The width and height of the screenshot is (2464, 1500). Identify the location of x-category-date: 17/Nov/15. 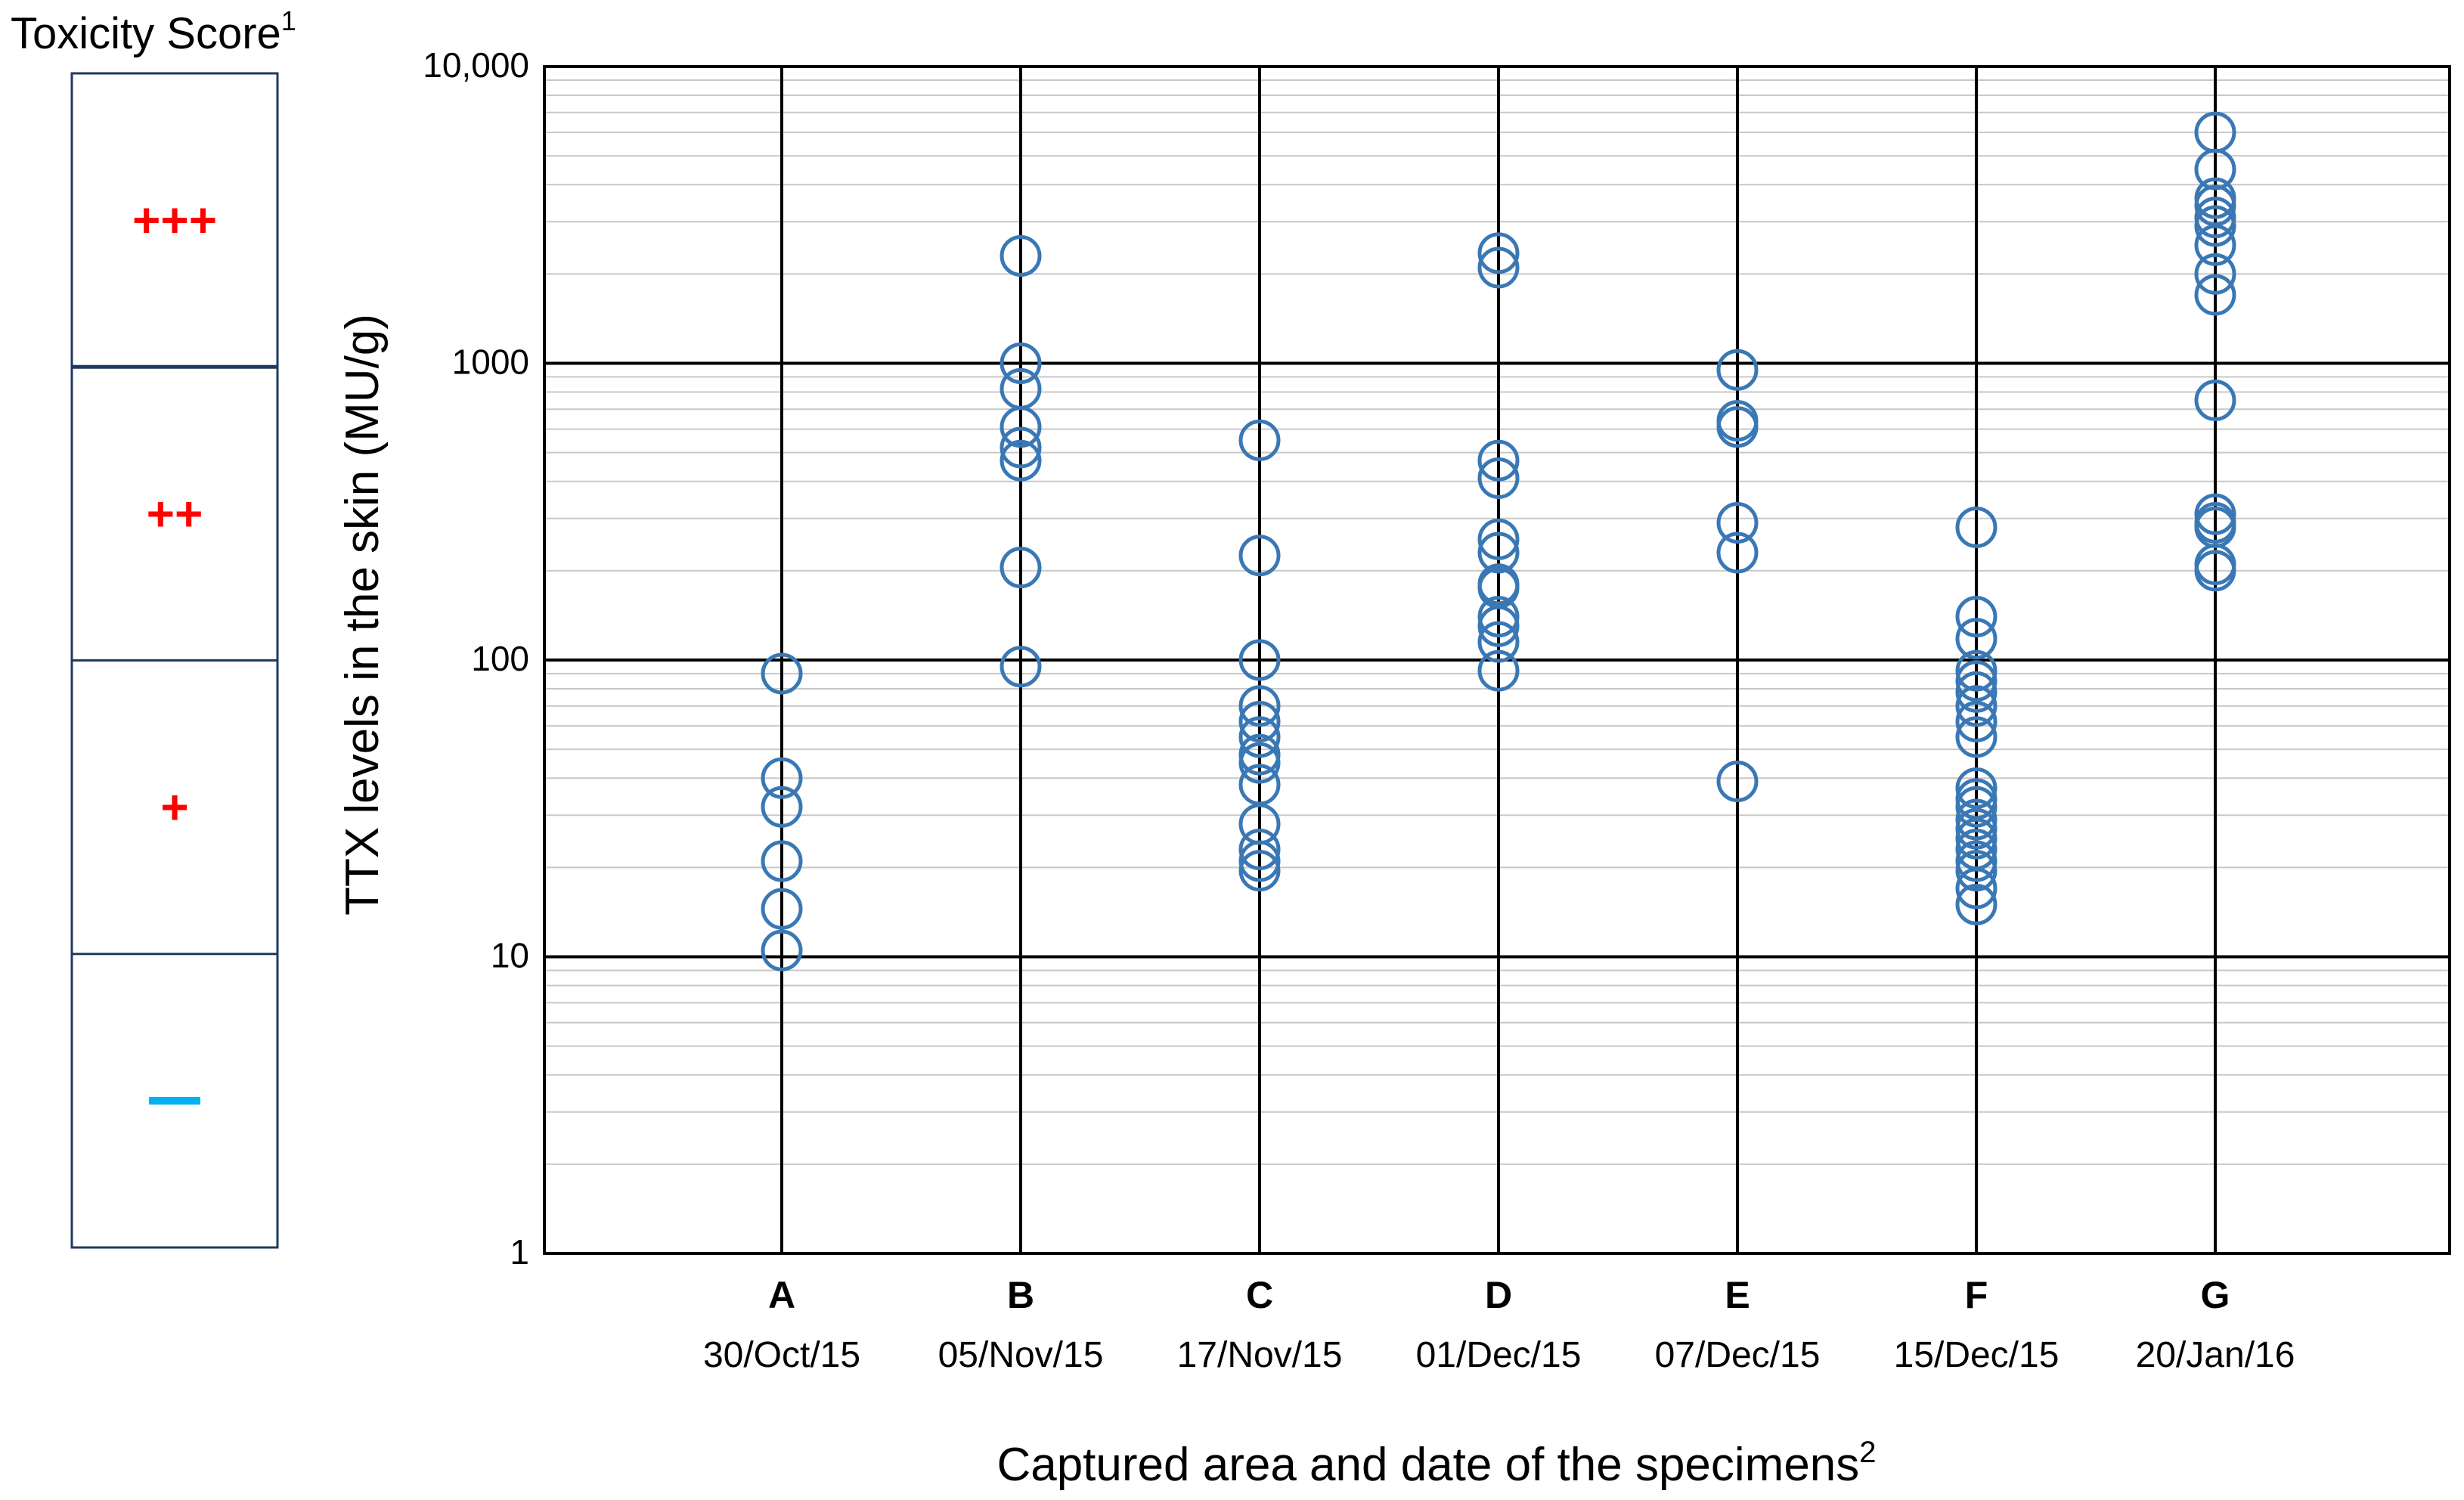
(1260, 1355).